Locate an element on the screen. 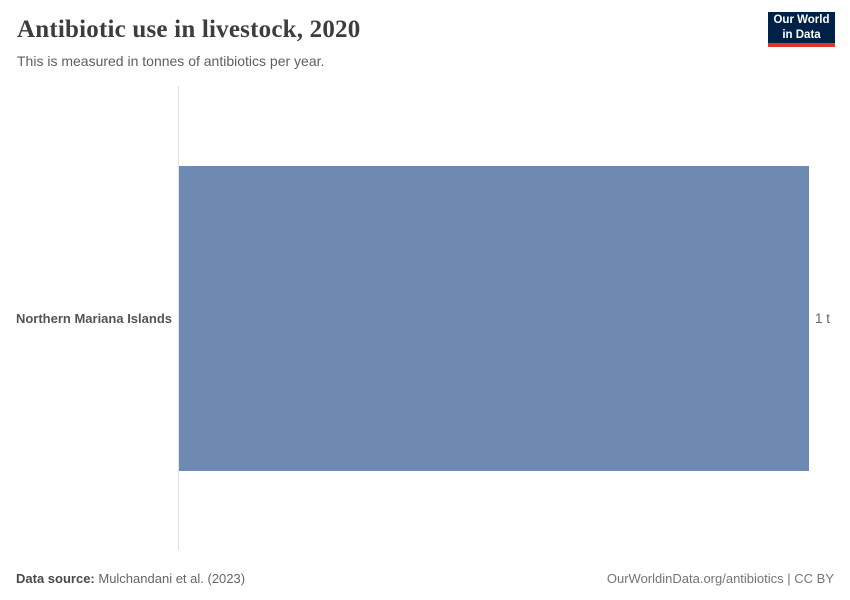  entity-label: Northern Mariana Islands is located at coordinates (93, 318).